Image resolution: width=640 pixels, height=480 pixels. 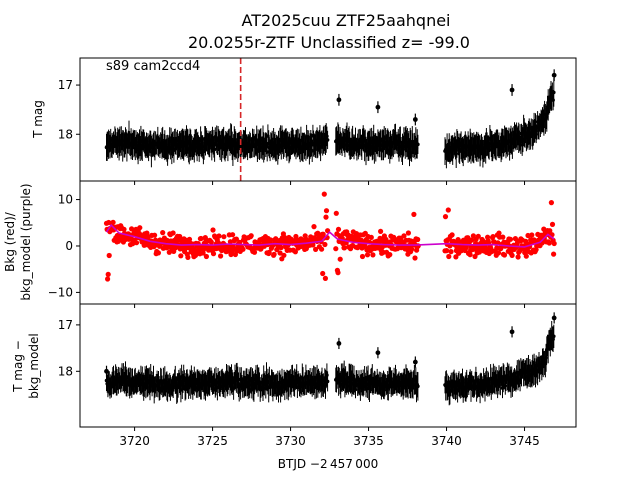 What do you see at coordinates (368, 441) in the screenshot?
I see `x-tick-label: 3735` at bounding box center [368, 441].